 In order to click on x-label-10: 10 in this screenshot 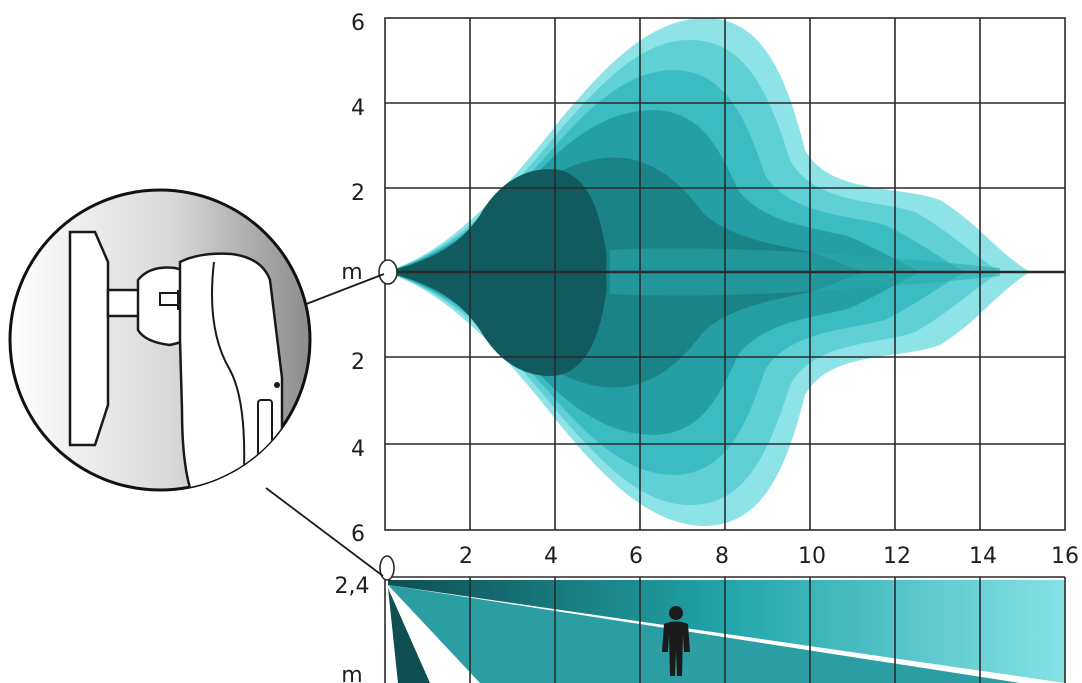, I will do `click(812, 556)`.